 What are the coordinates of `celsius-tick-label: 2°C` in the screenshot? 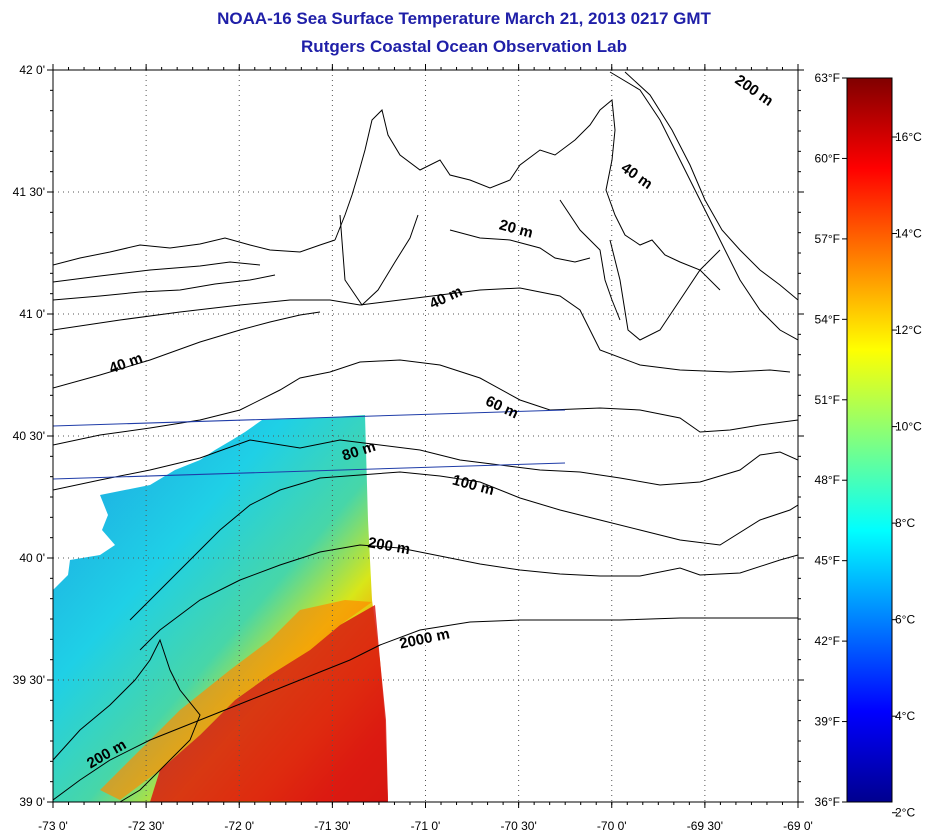 It's located at (905, 813).